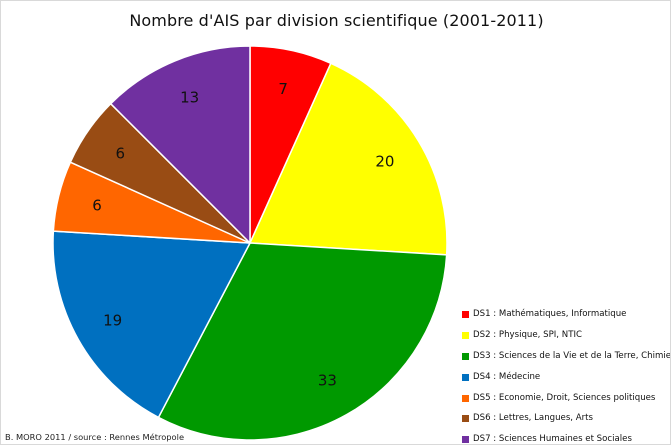  Describe the element at coordinates (552, 439) in the screenshot. I see `legend-label: DS7 : Sciences Humaines et Sociales` at that location.